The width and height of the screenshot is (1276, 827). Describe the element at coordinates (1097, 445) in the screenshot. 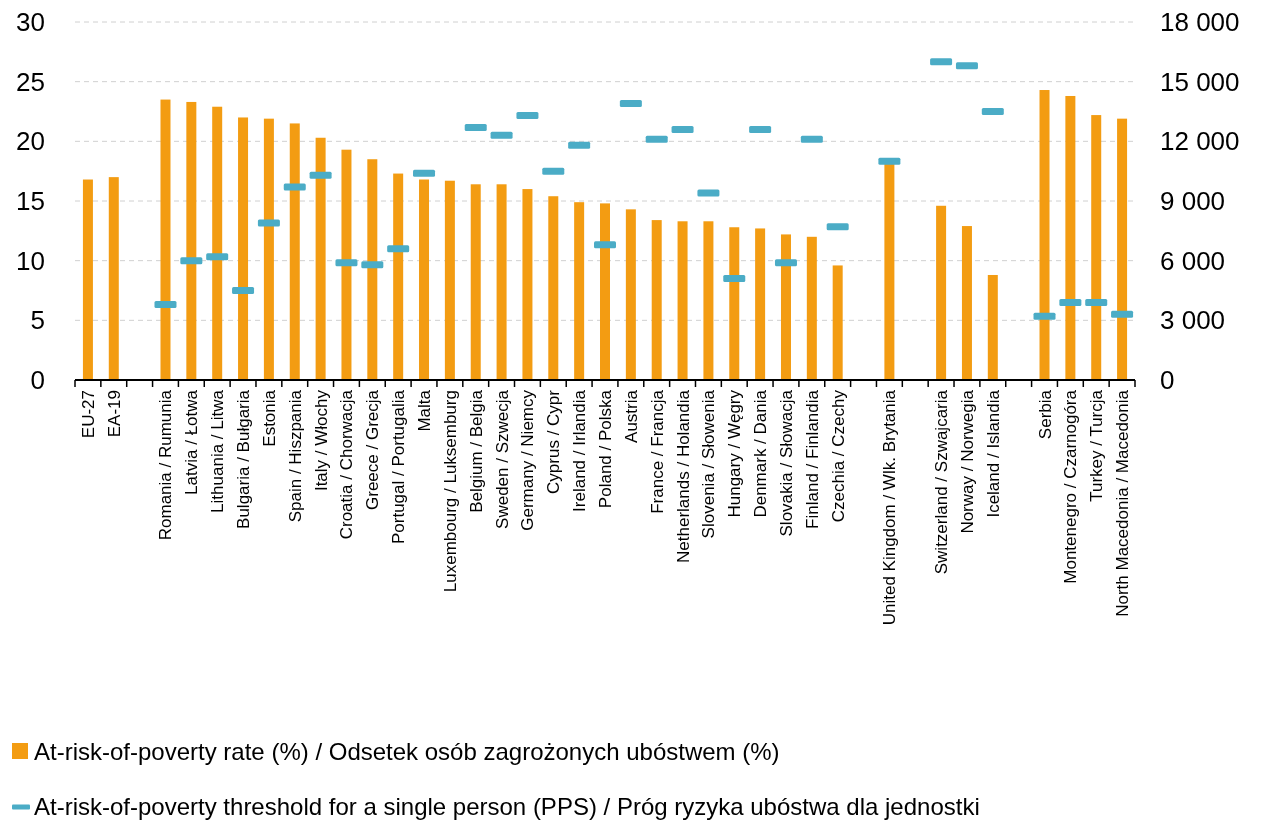

I see `x-tick-label: Turkey / Turcja` at that location.